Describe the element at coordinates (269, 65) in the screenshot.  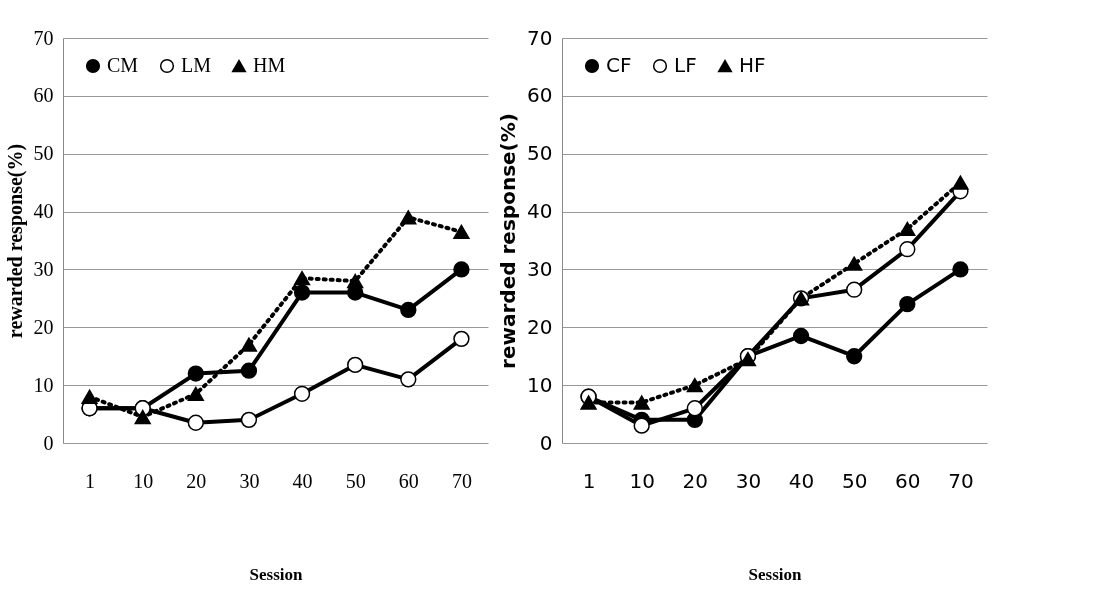
I see `legend-label: HM` at that location.